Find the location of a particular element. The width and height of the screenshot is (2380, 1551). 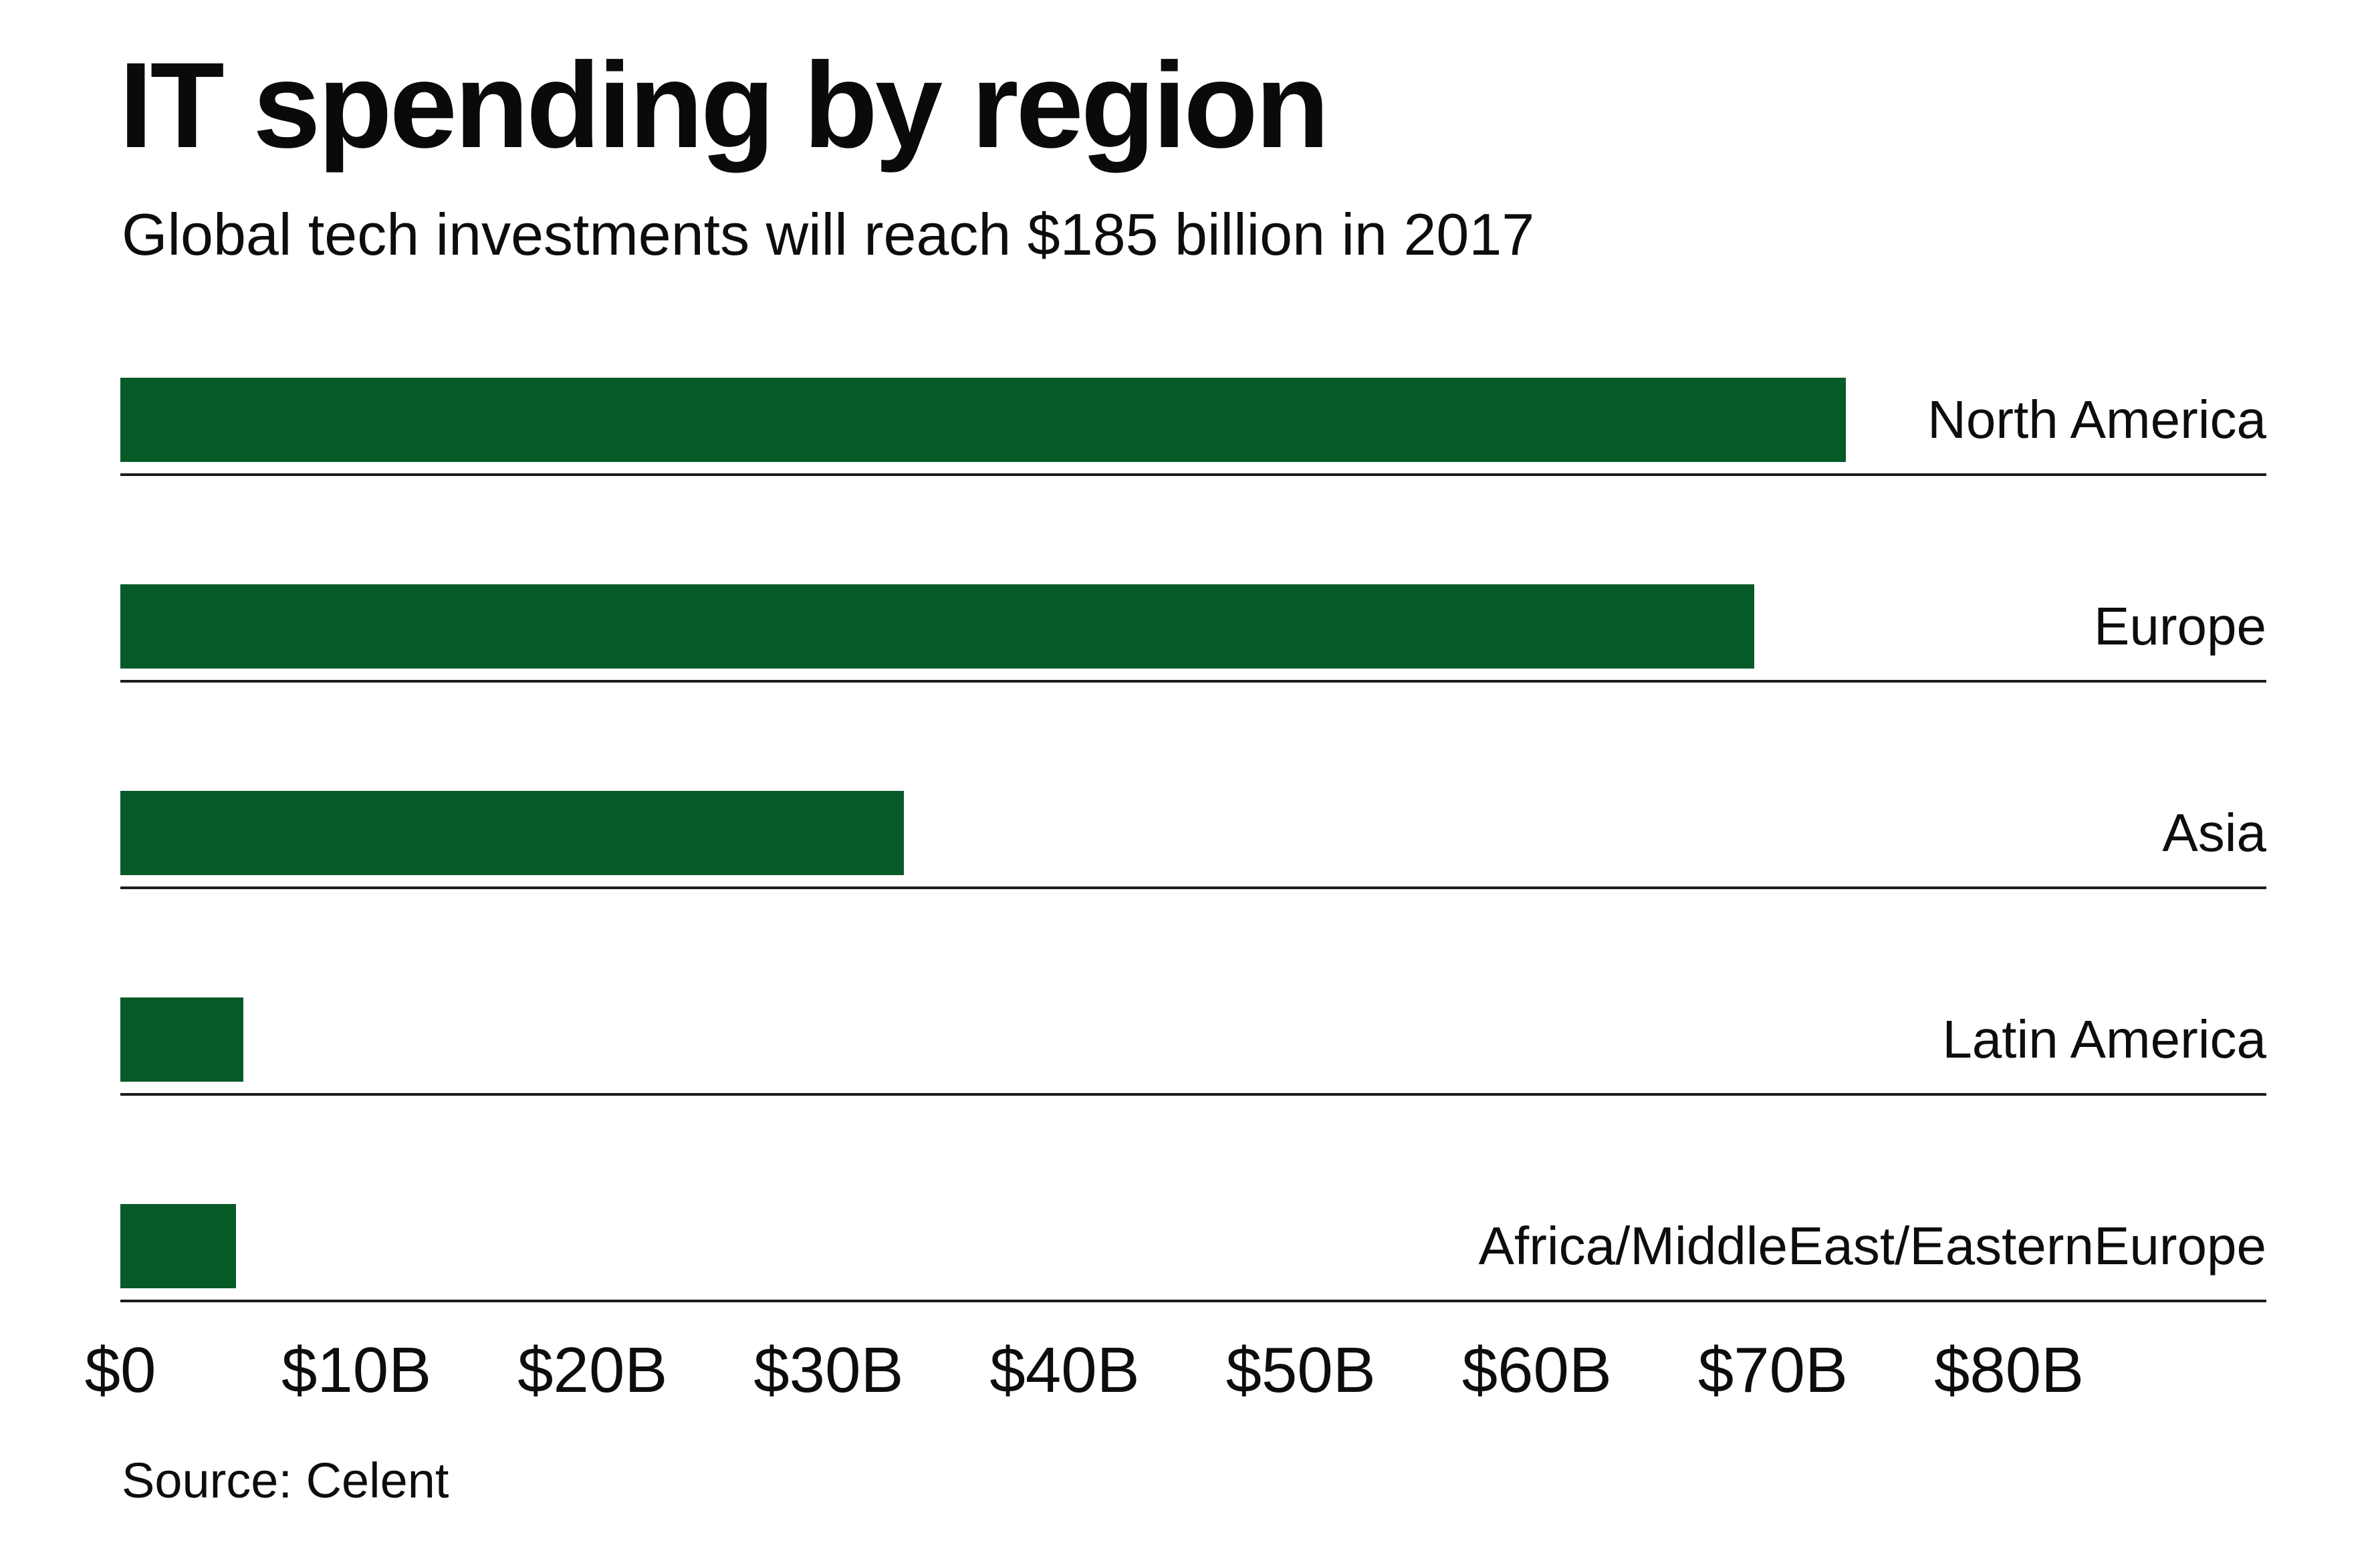

chart-row: North America is located at coordinates (1193, 464).